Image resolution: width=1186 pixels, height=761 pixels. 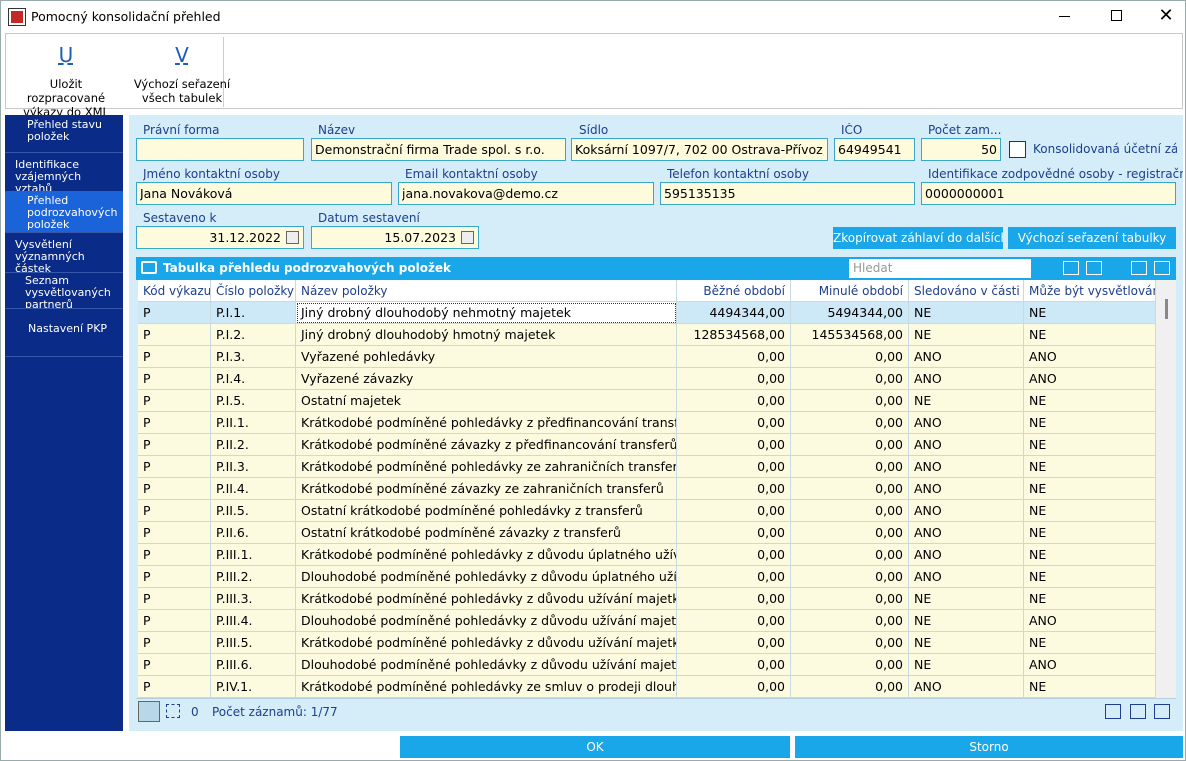 What do you see at coordinates (850, 313) in the screenshot?
I see `table-cell: 5494344,00` at bounding box center [850, 313].